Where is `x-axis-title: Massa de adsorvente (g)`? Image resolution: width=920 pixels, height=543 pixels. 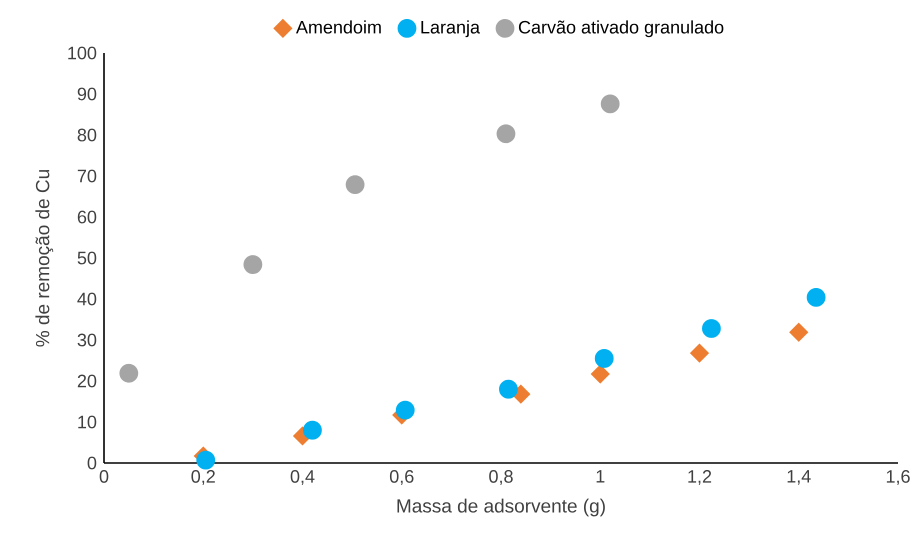 x-axis-title: Massa de adsorvente (g) is located at coordinates (501, 507).